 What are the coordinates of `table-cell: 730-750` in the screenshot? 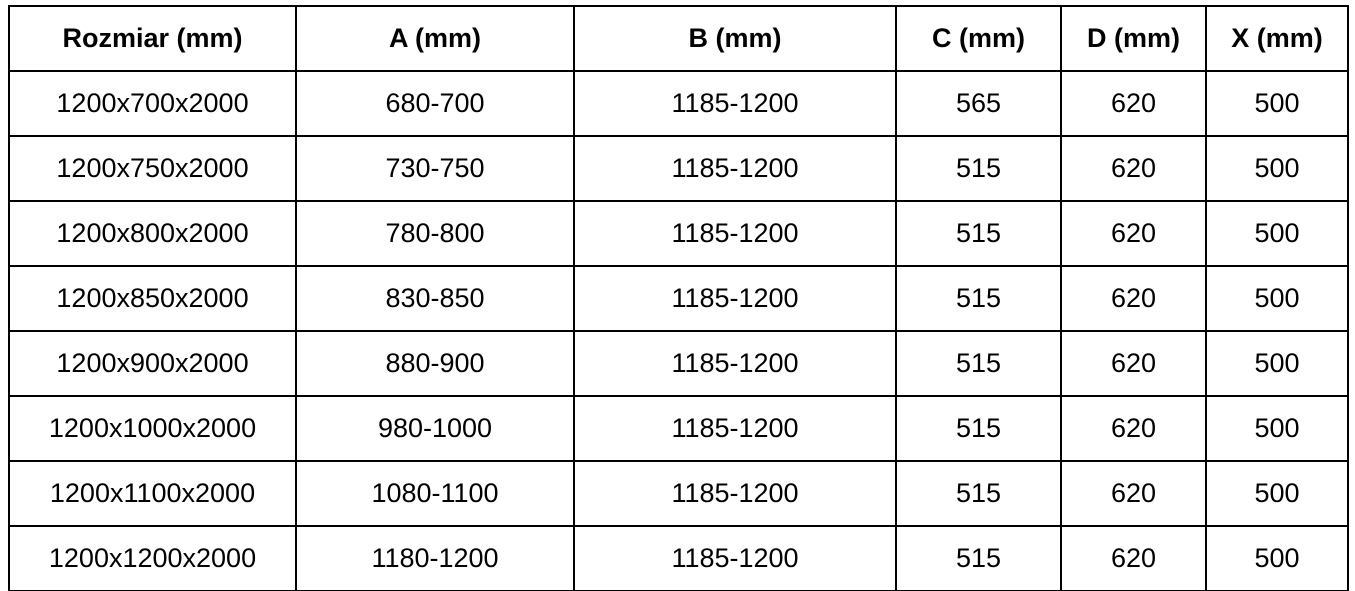 It's located at (435, 168).